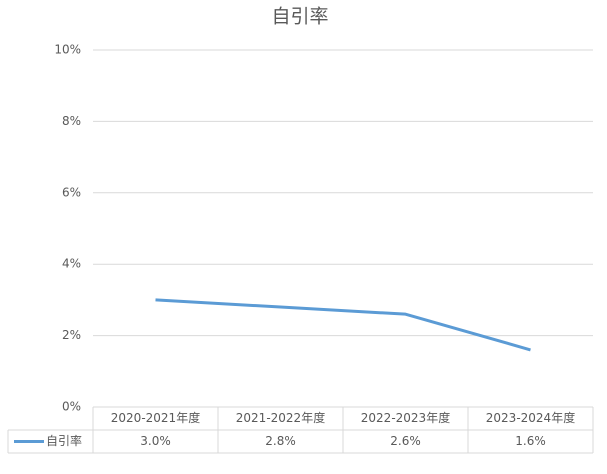 This screenshot has height=474, width=607. I want to click on x-tick-label: 2021-2022年度, so click(280, 417).